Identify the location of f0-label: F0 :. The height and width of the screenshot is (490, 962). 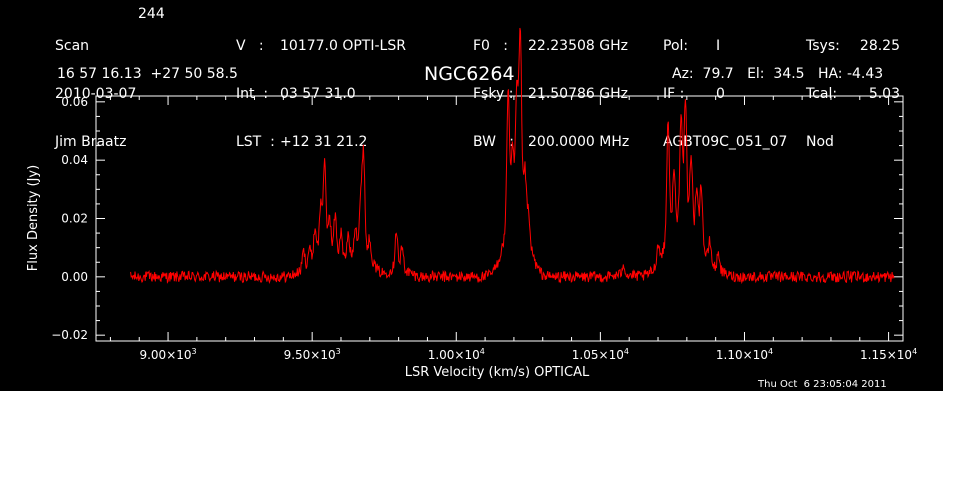
(491, 46).